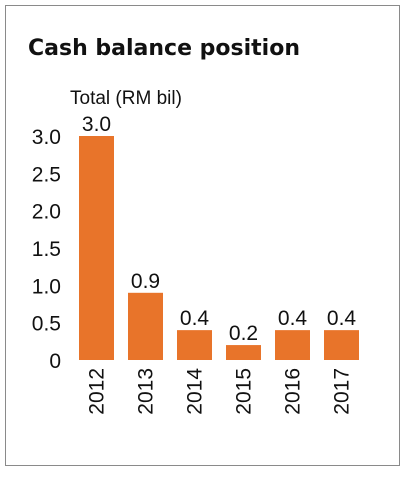 The width and height of the screenshot is (409, 494). What do you see at coordinates (293, 391) in the screenshot?
I see `x-tick-label: 2016` at bounding box center [293, 391].